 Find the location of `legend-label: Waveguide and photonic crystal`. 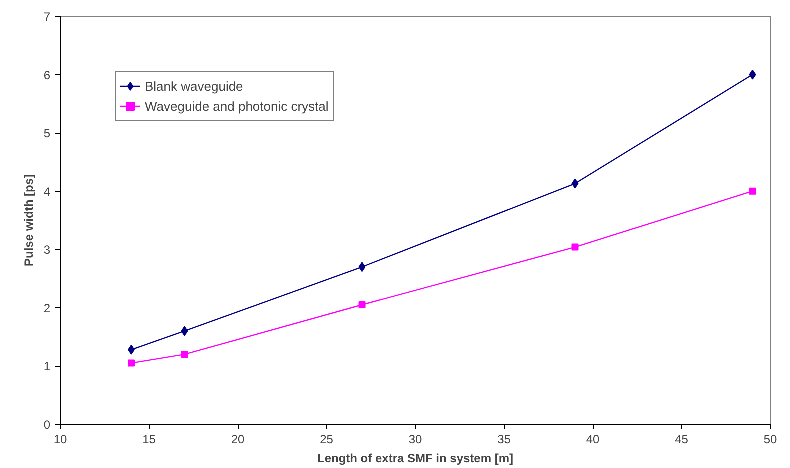

legend-label: Waveguide and photonic crystal is located at coordinates (237, 107).